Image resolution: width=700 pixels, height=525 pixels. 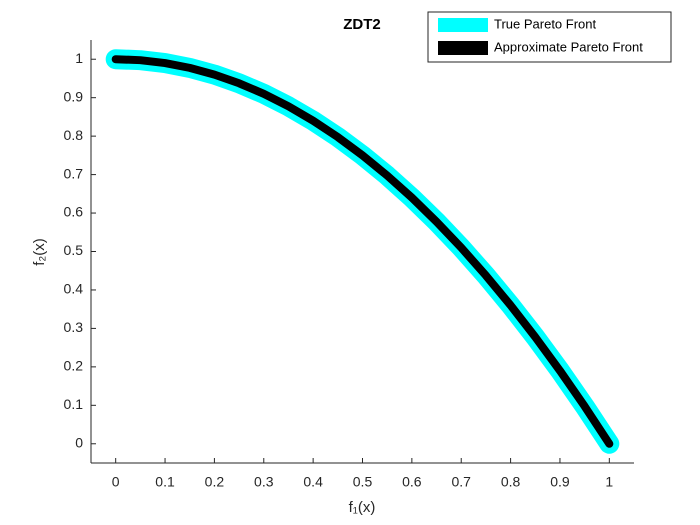 I want to click on legend-label: Approximate Pareto Front, so click(x=568, y=46).